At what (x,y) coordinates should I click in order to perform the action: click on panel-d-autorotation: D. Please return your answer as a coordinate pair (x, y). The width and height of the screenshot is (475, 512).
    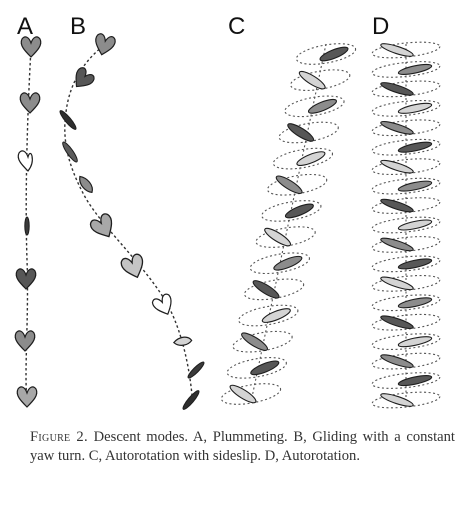
    Looking at the image, I should click on (406, 211).